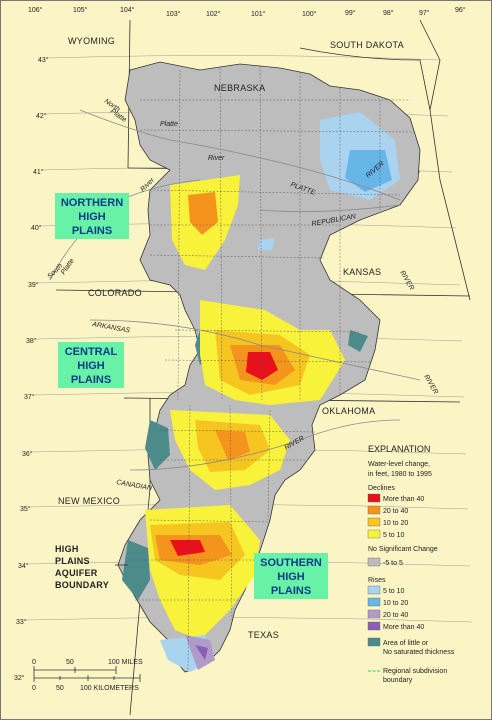 The image size is (492, 720). I want to click on boundary-line4: BOUNDARY, so click(82, 585).